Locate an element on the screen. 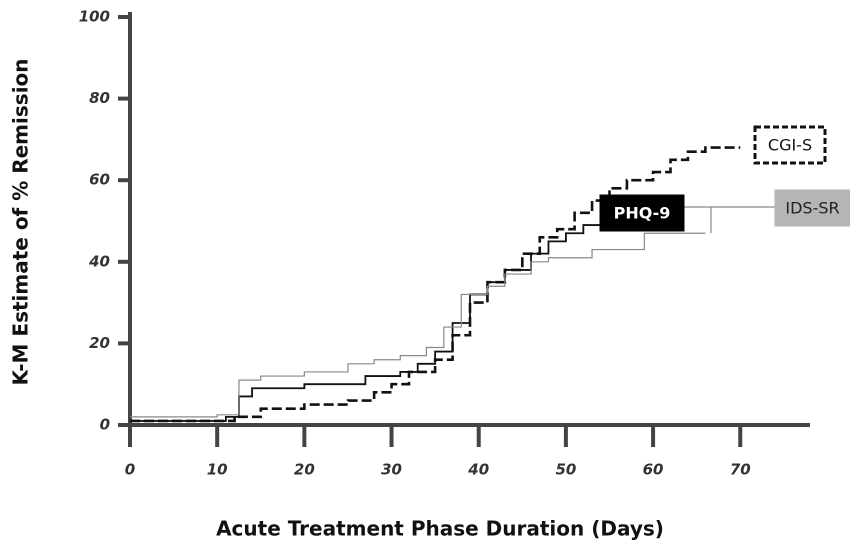 Image resolution: width=850 pixels, height=550 pixels. x-tick-label: 0 is located at coordinates (130, 470).